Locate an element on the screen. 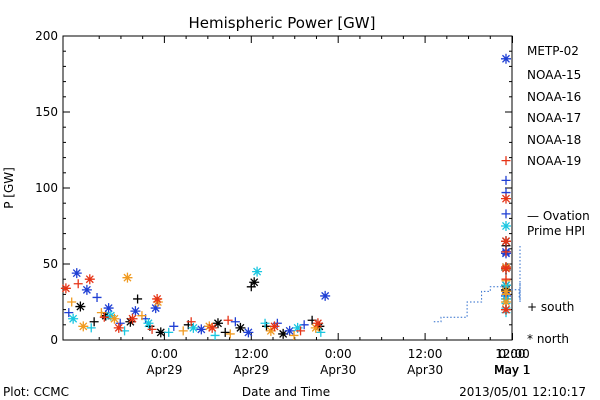 Image resolution: width=600 pixels, height=400 pixels. y-axis-label: P [GW] is located at coordinates (9, 188).